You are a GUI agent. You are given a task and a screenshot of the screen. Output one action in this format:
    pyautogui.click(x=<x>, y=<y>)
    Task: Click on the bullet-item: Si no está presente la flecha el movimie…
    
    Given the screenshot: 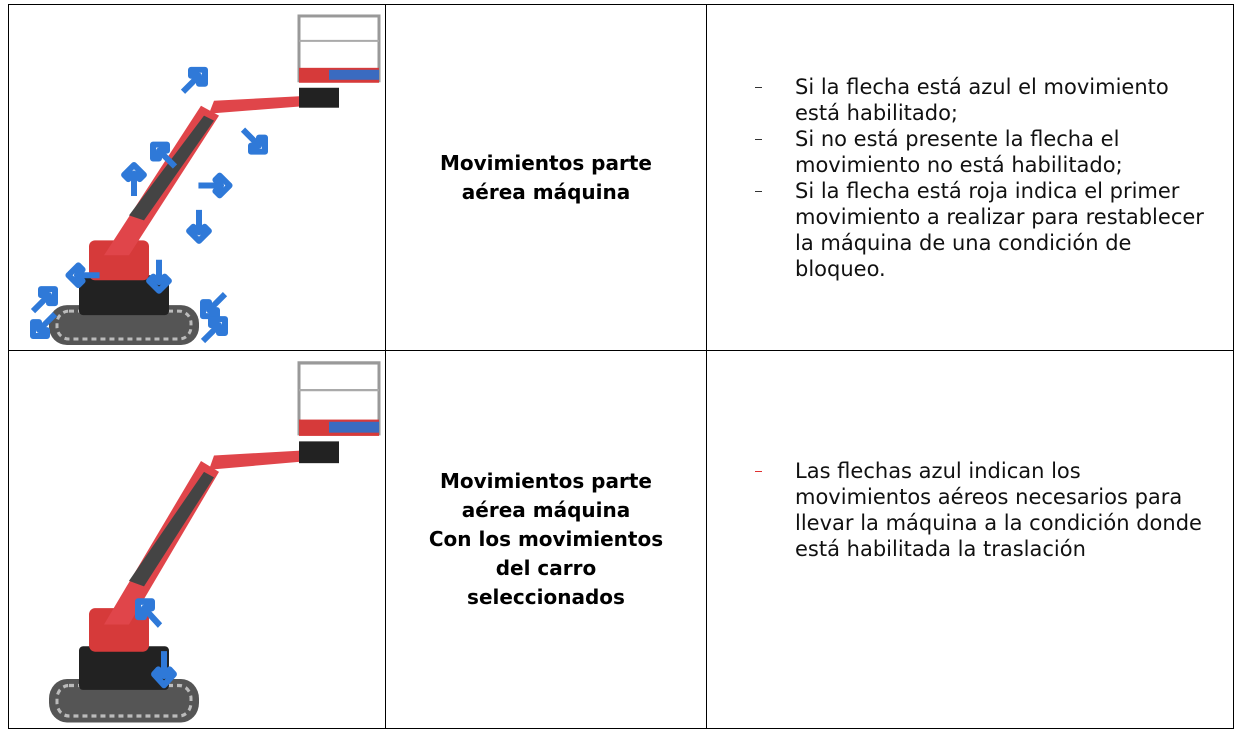 What is the action you would take?
    pyautogui.click(x=984, y=152)
    